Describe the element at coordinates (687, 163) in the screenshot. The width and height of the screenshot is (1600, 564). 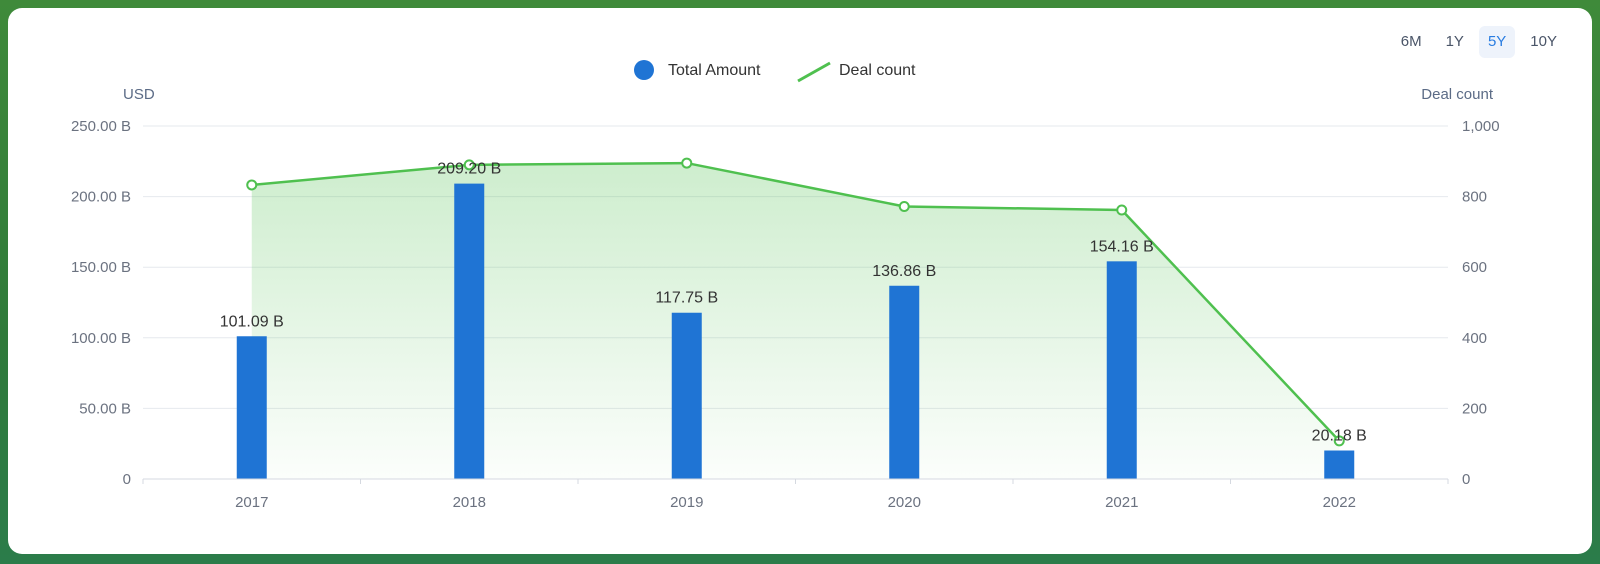
I see `deal-count-point-2019` at that location.